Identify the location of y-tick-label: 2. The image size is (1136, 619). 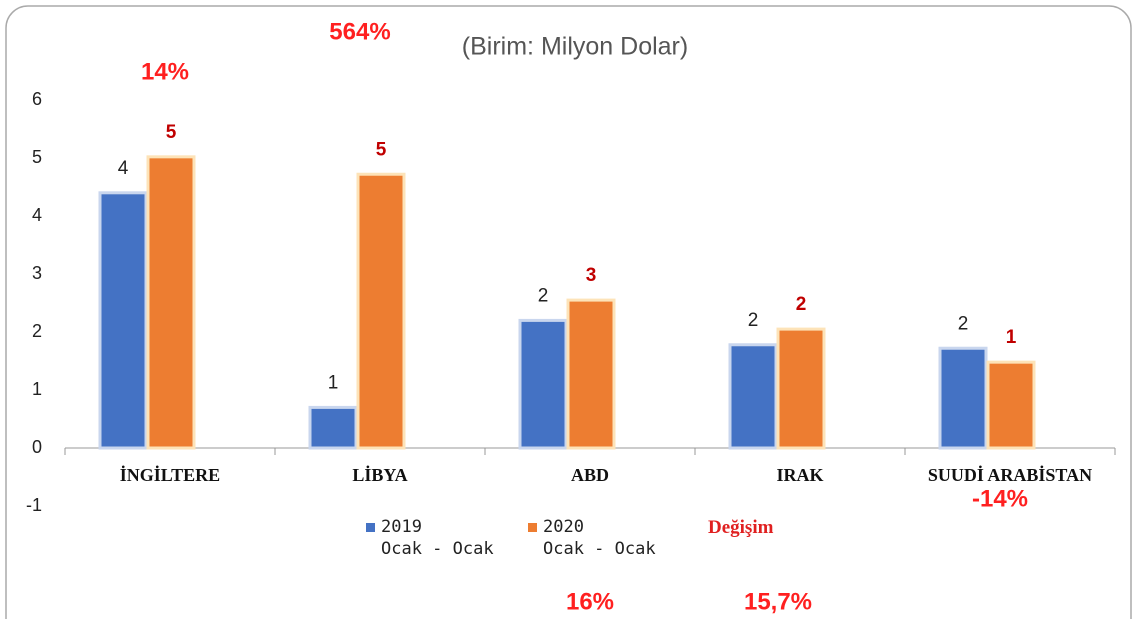
(37, 331).